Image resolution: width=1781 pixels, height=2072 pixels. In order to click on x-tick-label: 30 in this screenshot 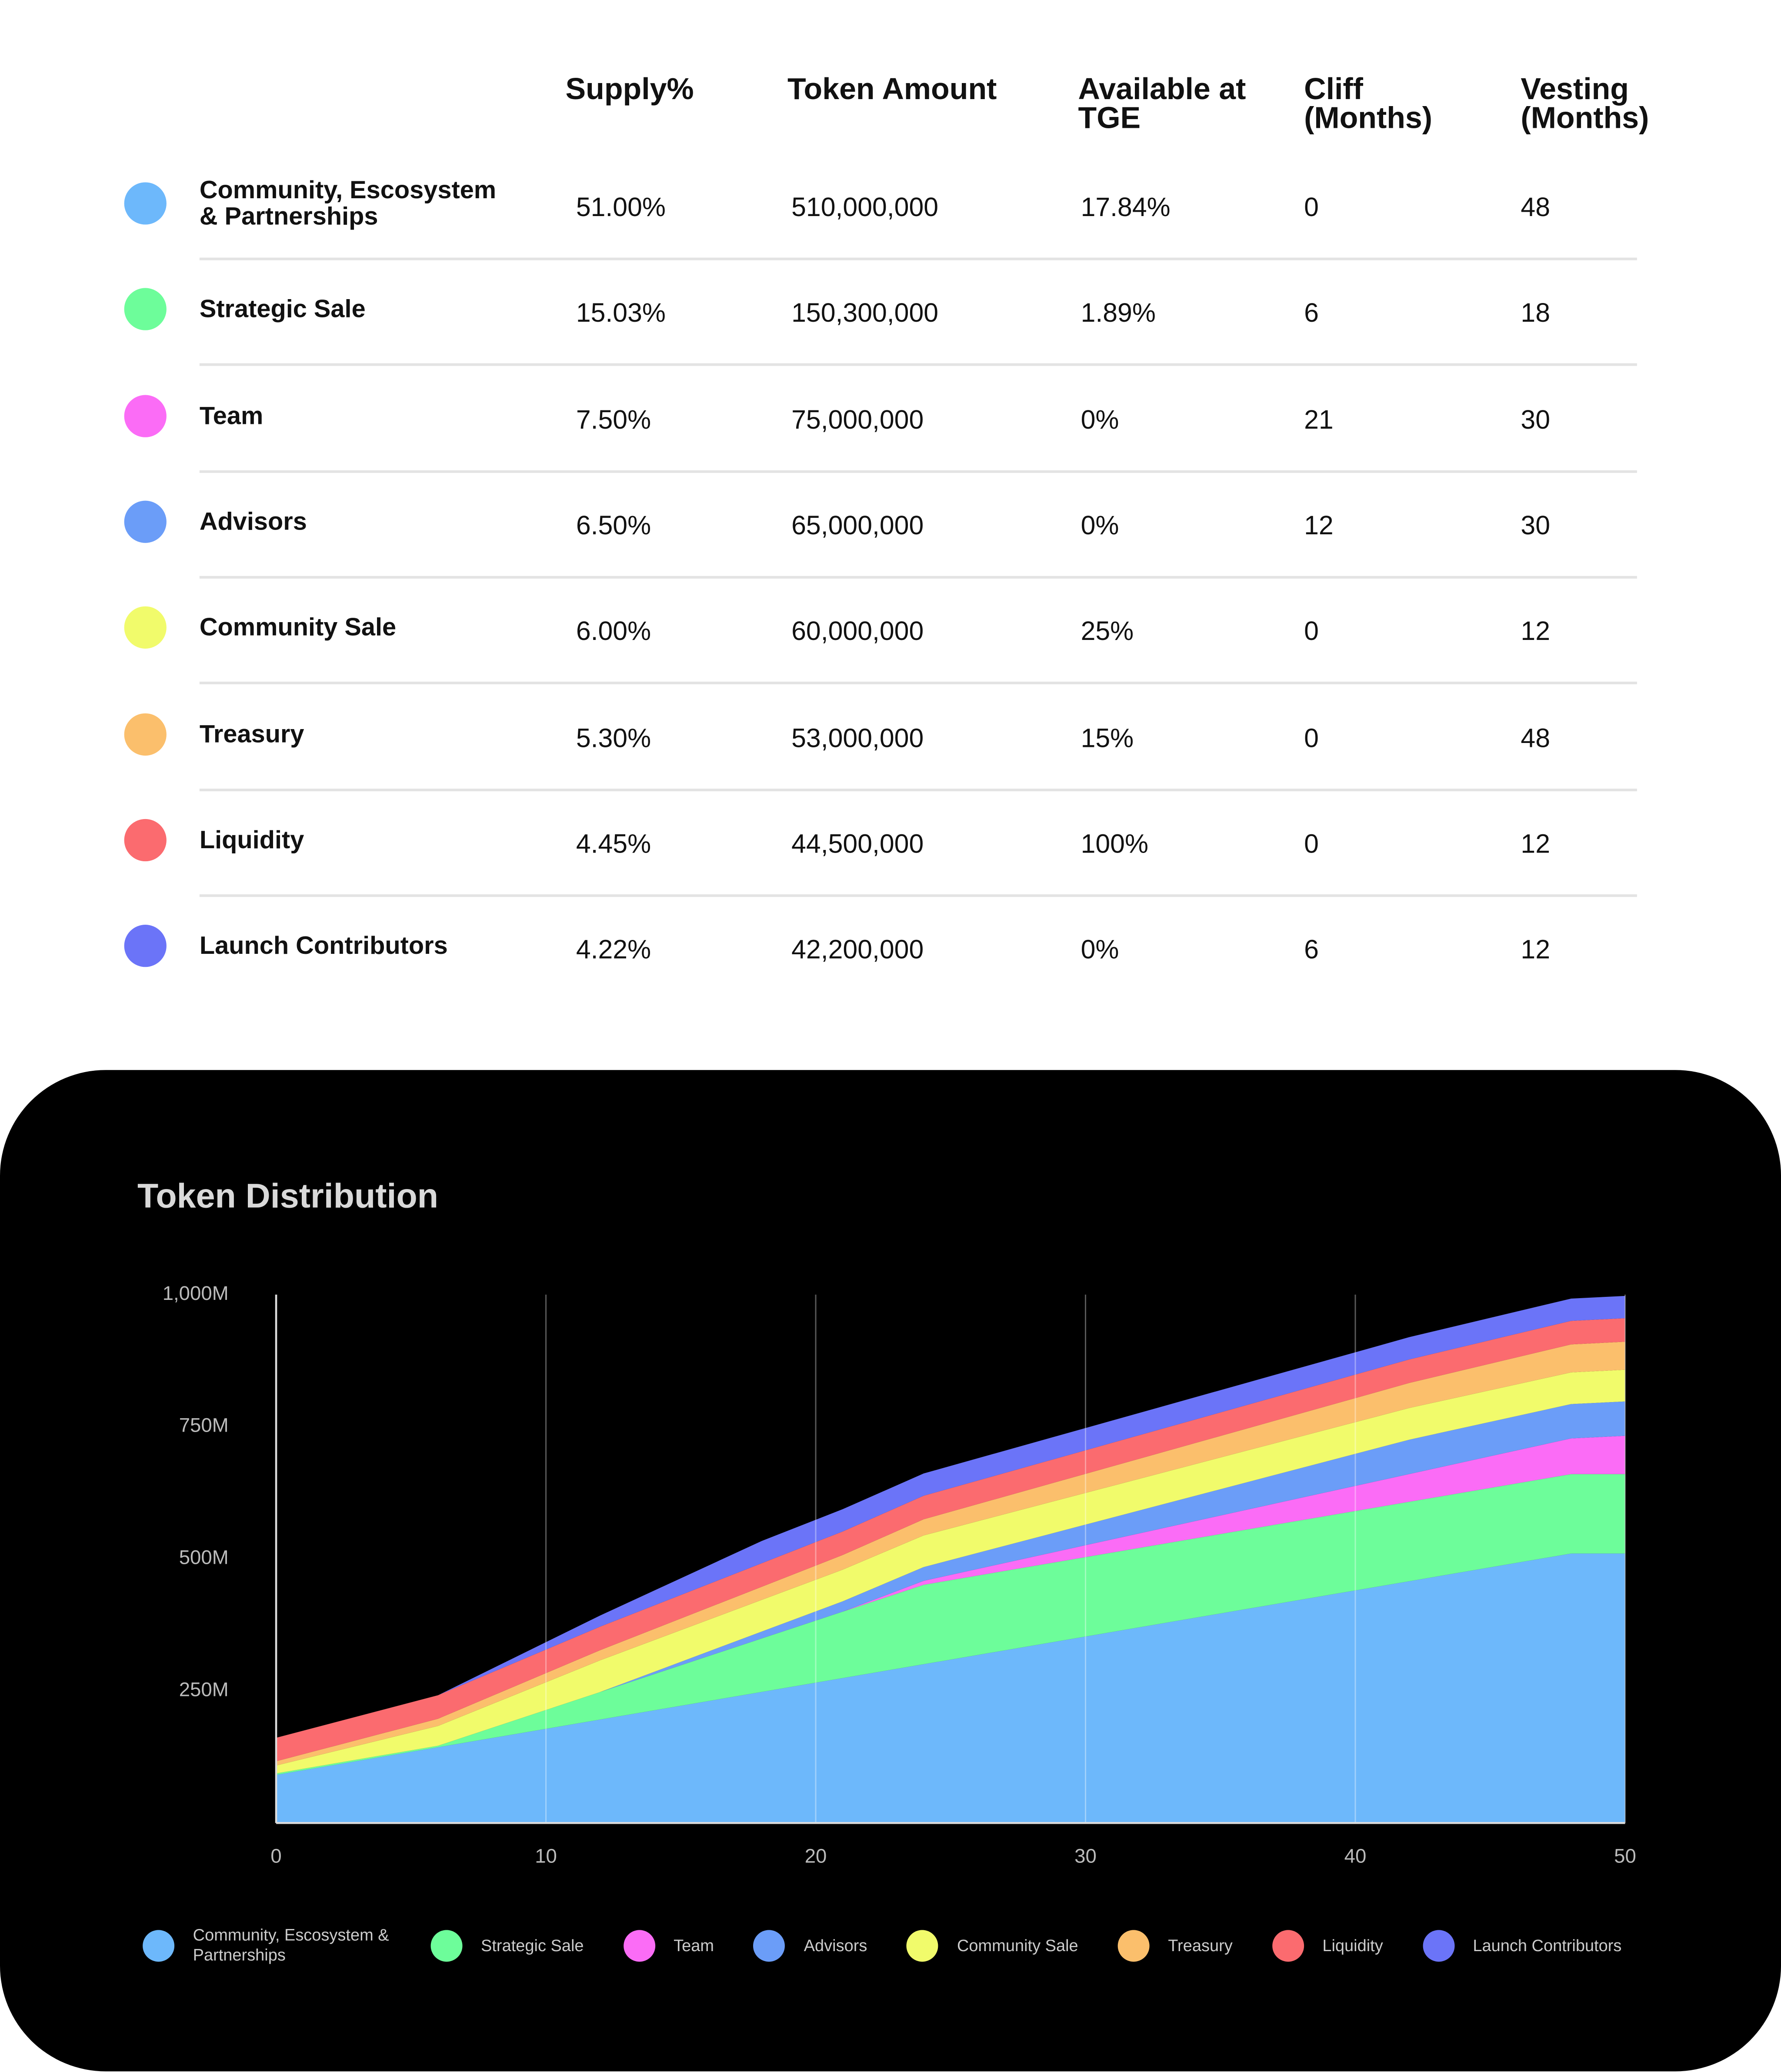, I will do `click(1086, 1856)`.